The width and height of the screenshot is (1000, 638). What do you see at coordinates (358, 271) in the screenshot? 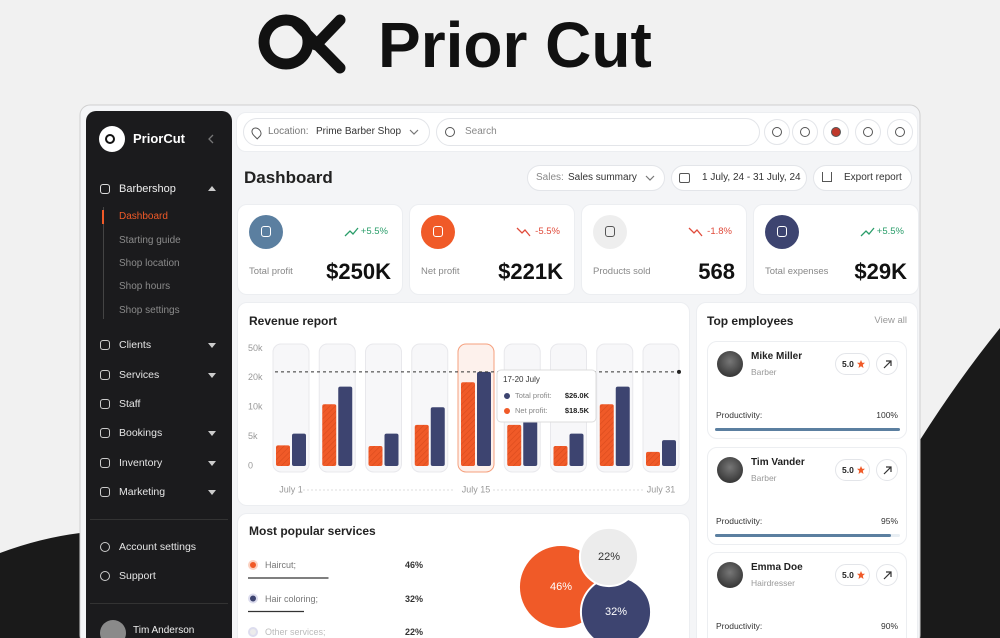
I see `kpi-value: $250K` at bounding box center [358, 271].